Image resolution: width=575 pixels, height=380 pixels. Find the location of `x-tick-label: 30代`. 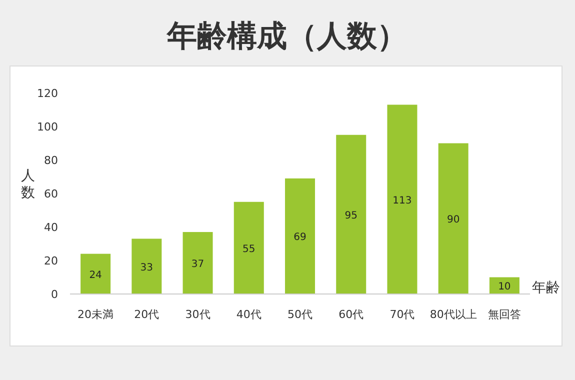

x-tick-label: 30代 is located at coordinates (197, 314).